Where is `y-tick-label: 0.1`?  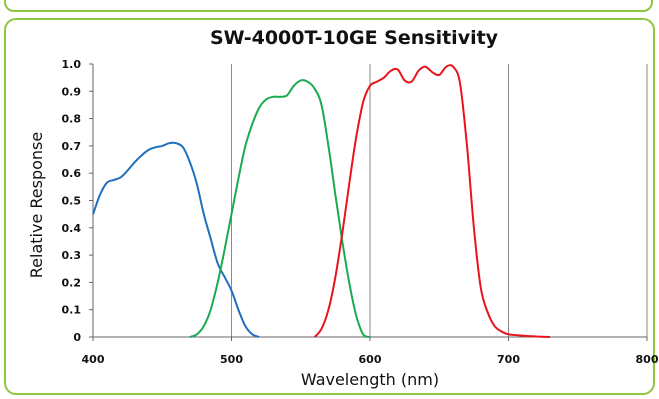
y-tick-label: 0.1 is located at coordinates (72, 310).